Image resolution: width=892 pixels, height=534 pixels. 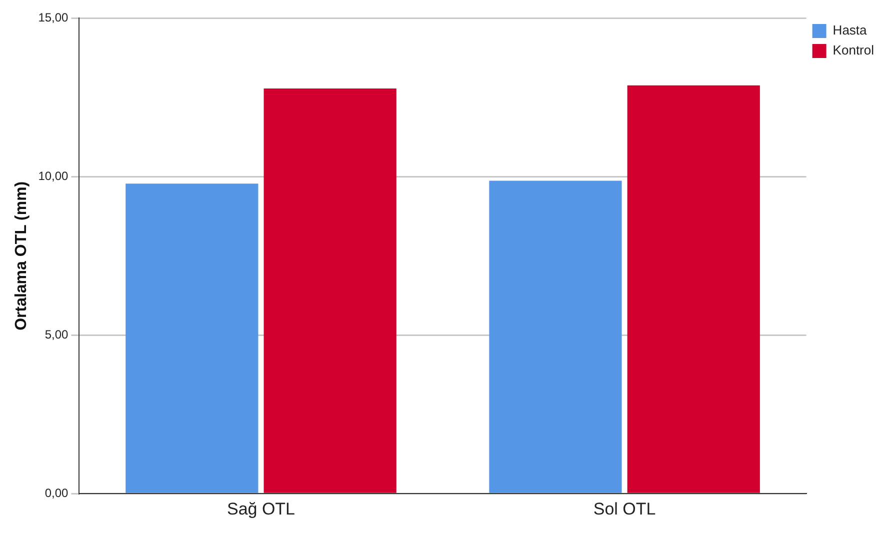 What do you see at coordinates (53, 175) in the screenshot?
I see `y-tick-label: 10,00` at bounding box center [53, 175].